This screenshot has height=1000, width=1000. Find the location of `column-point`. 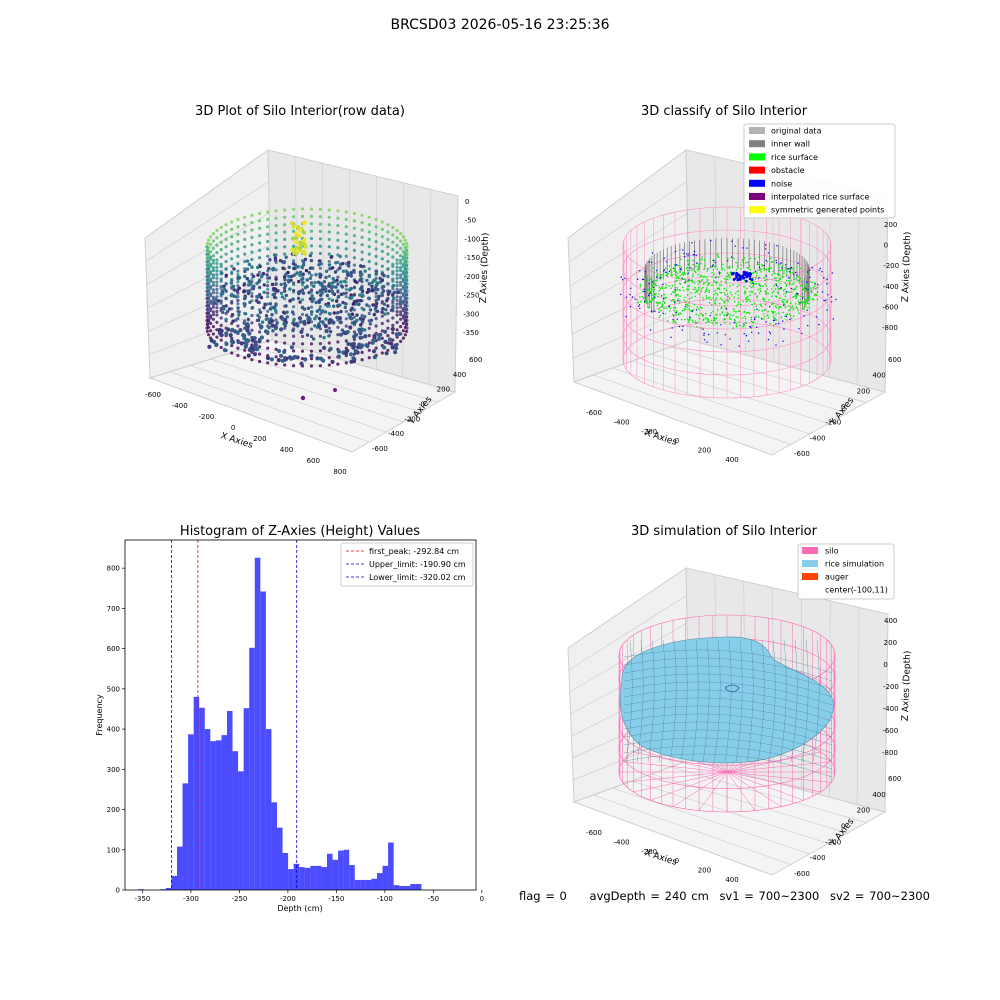

column-point is located at coordinates (292, 238).